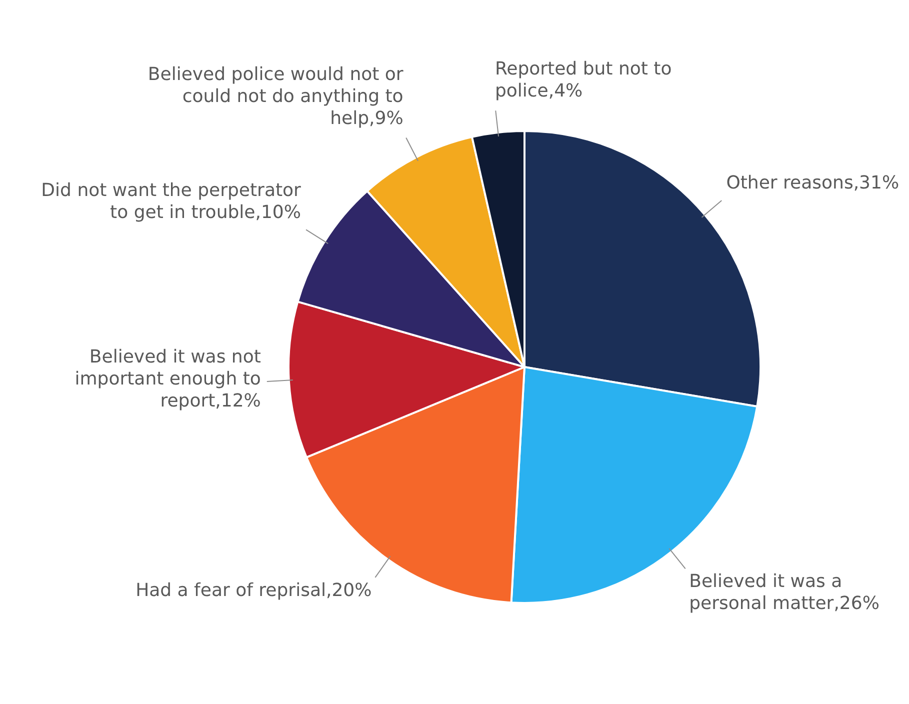 Image resolution: width=909 pixels, height=704 pixels. Describe the element at coordinates (276, 97) in the screenshot. I see `slice-label: Believed police would not or could not do anything to help,9%` at that location.